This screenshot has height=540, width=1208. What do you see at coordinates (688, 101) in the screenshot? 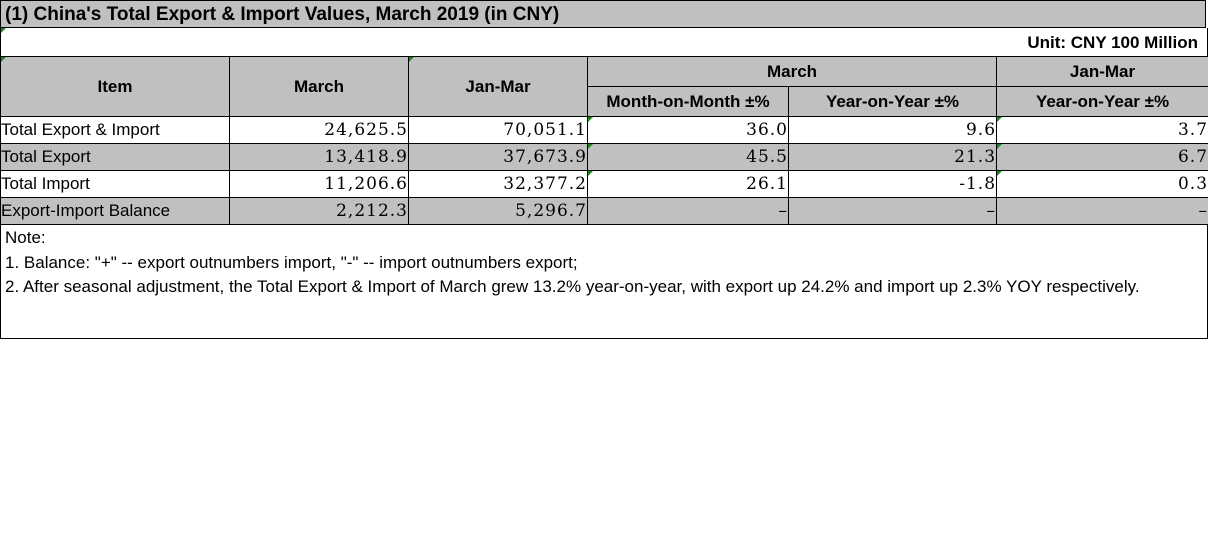
I see `header-month-on-month: Month-on-Month ±%` at bounding box center [688, 101].